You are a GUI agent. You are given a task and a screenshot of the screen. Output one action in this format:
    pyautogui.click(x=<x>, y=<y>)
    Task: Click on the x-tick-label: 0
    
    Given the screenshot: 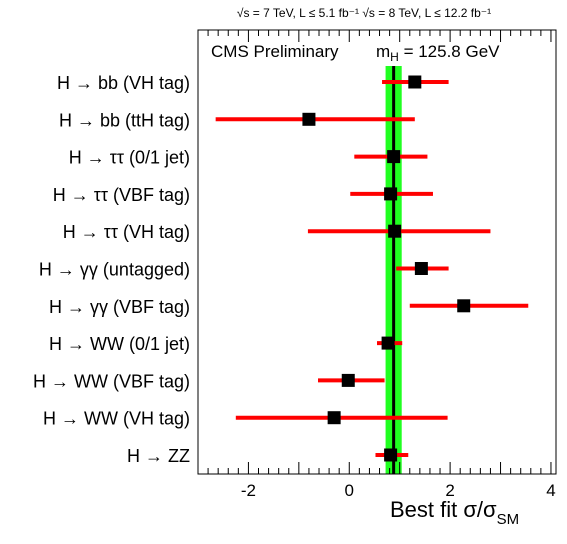 What is the action you would take?
    pyautogui.click(x=349, y=490)
    